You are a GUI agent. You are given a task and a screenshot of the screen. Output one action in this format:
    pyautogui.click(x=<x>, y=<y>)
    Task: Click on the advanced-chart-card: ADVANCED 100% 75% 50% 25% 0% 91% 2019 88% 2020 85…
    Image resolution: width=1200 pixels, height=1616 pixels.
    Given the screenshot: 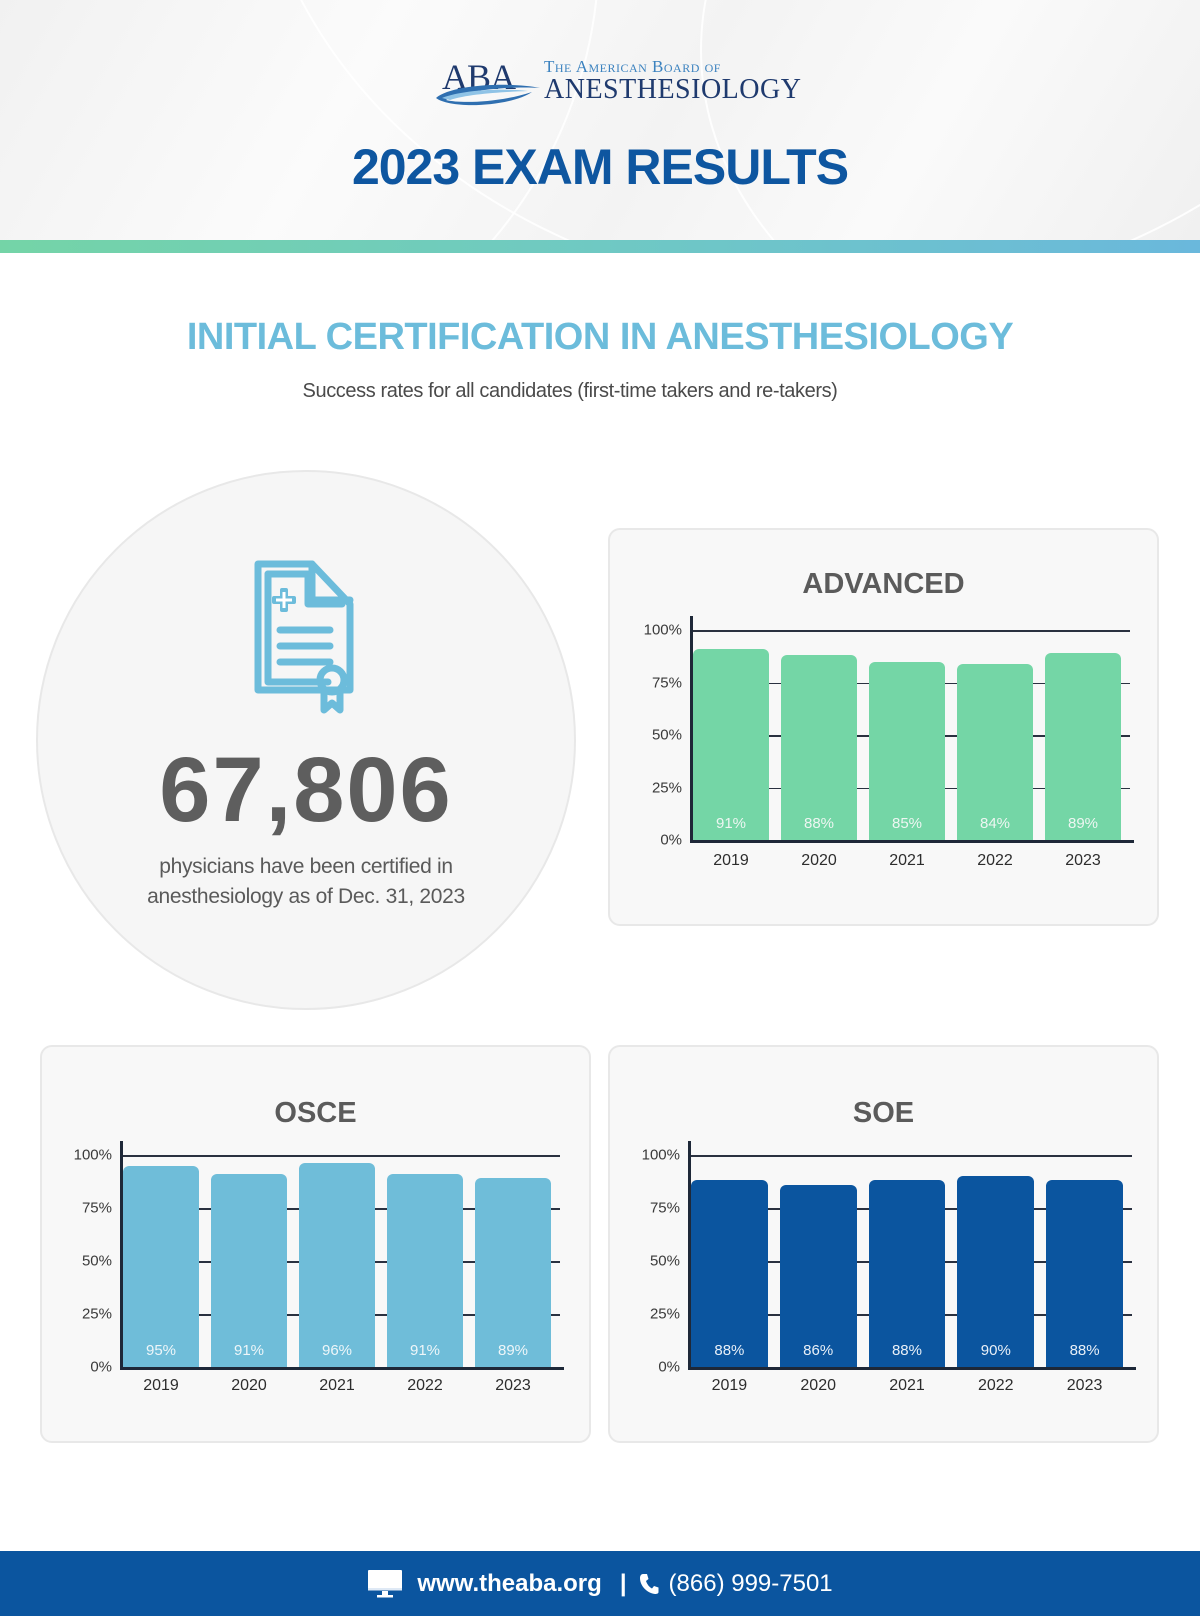 What is the action you would take?
    pyautogui.click(x=883, y=727)
    